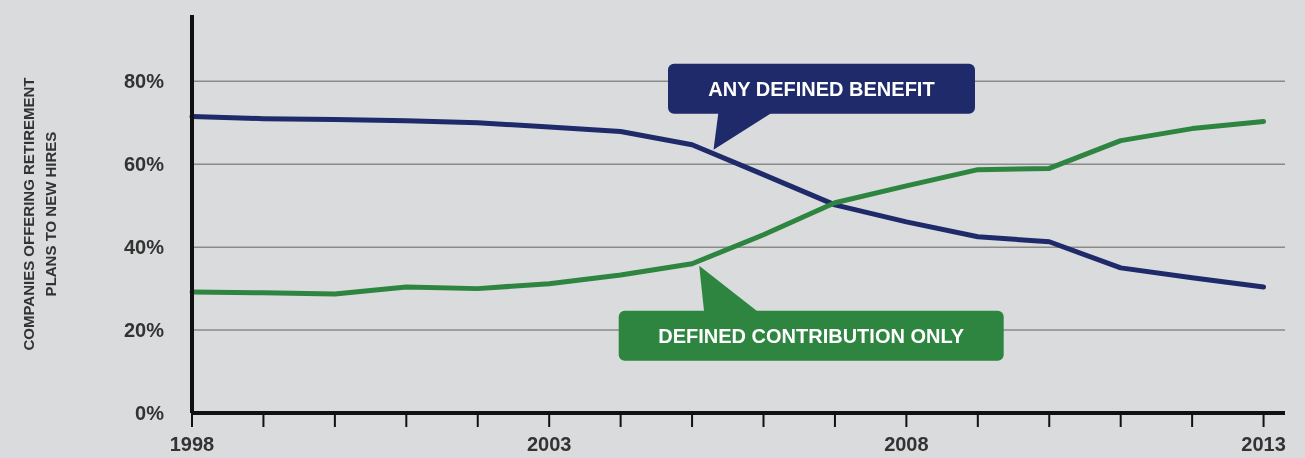 The height and width of the screenshot is (458, 1305). I want to click on x-tick-label: 2008, so click(906, 444).